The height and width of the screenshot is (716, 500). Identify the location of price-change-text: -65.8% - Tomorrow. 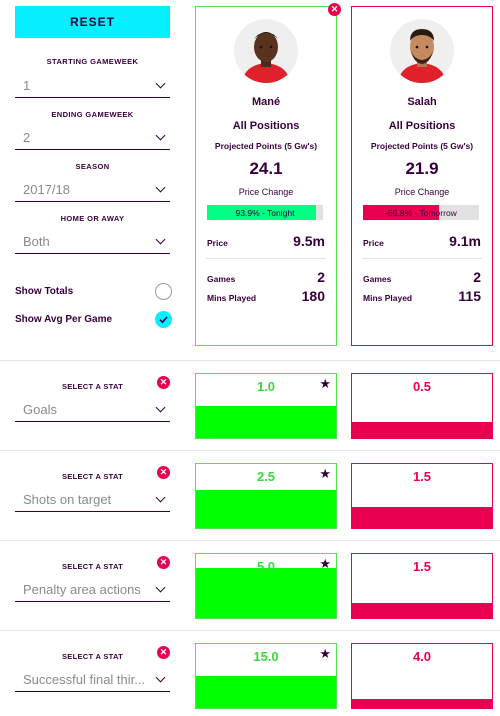
(421, 212).